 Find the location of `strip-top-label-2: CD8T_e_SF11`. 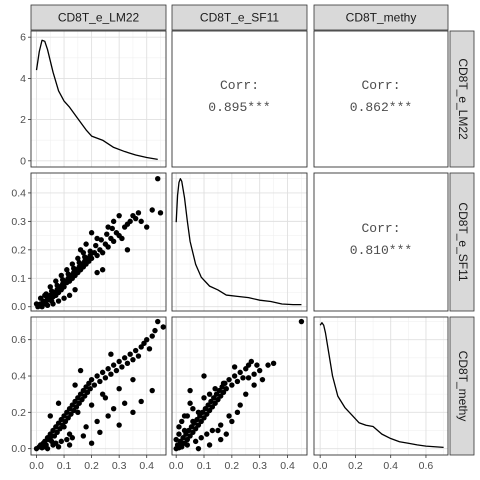

strip-top-label-2: CD8T_e_SF11 is located at coordinates (239, 18).